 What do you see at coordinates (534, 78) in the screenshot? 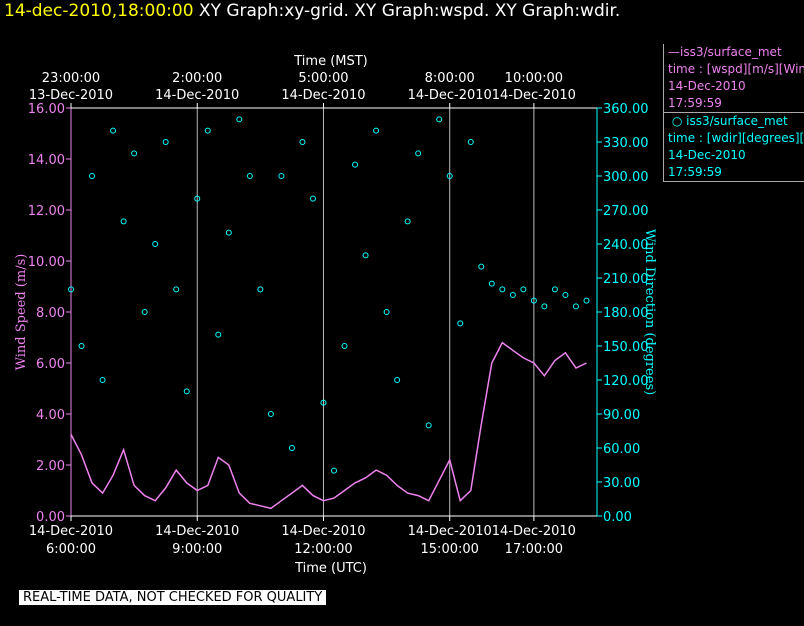
I see `top-tick-time: 10:00:00` at bounding box center [534, 78].